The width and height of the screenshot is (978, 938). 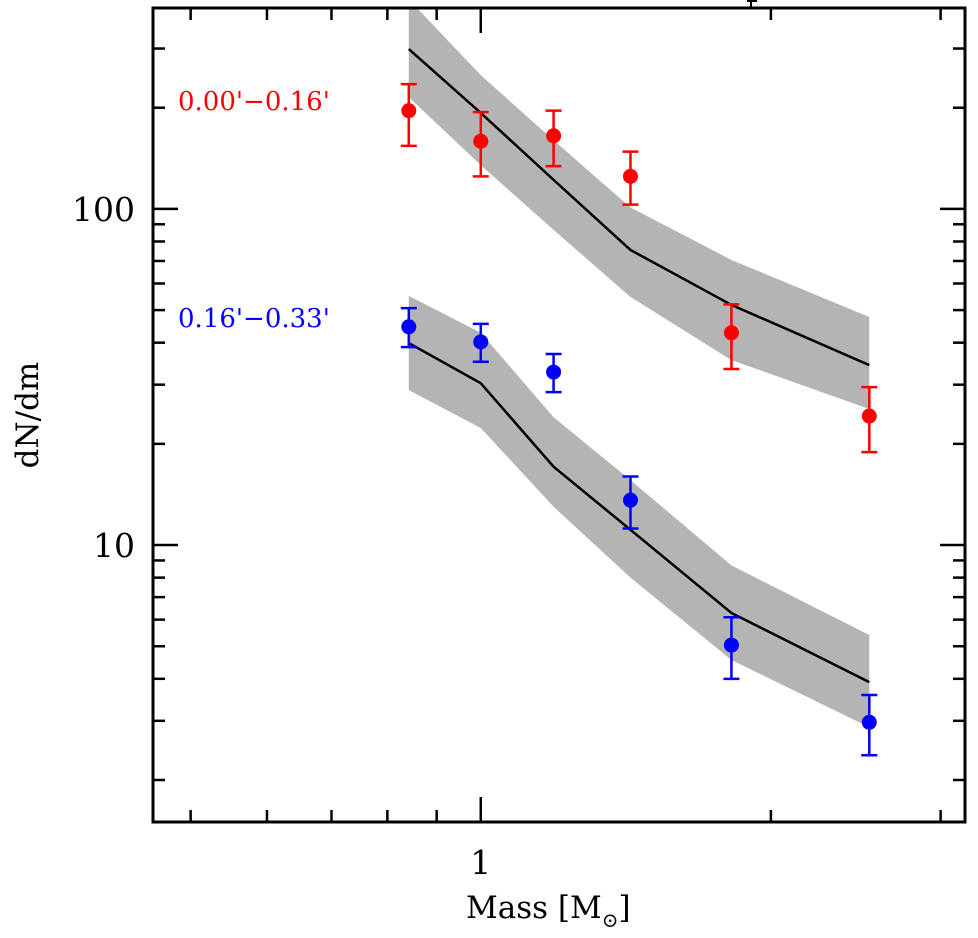 I want to click on y-axis-title: dN/dm, so click(x=28, y=415).